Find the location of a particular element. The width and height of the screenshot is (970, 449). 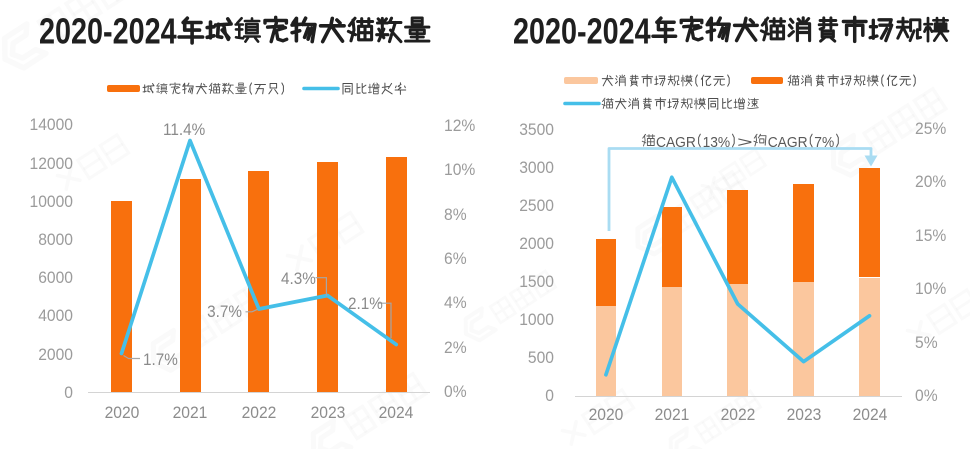

svg-text: 13% is located at coordinates (717, 142).